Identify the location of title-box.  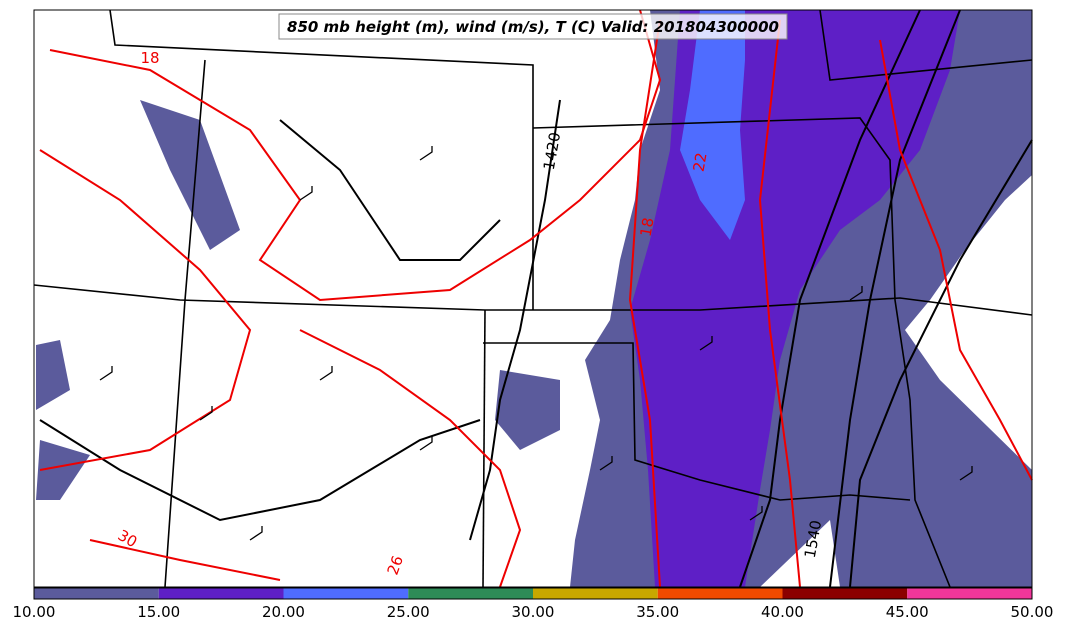
(533, 26).